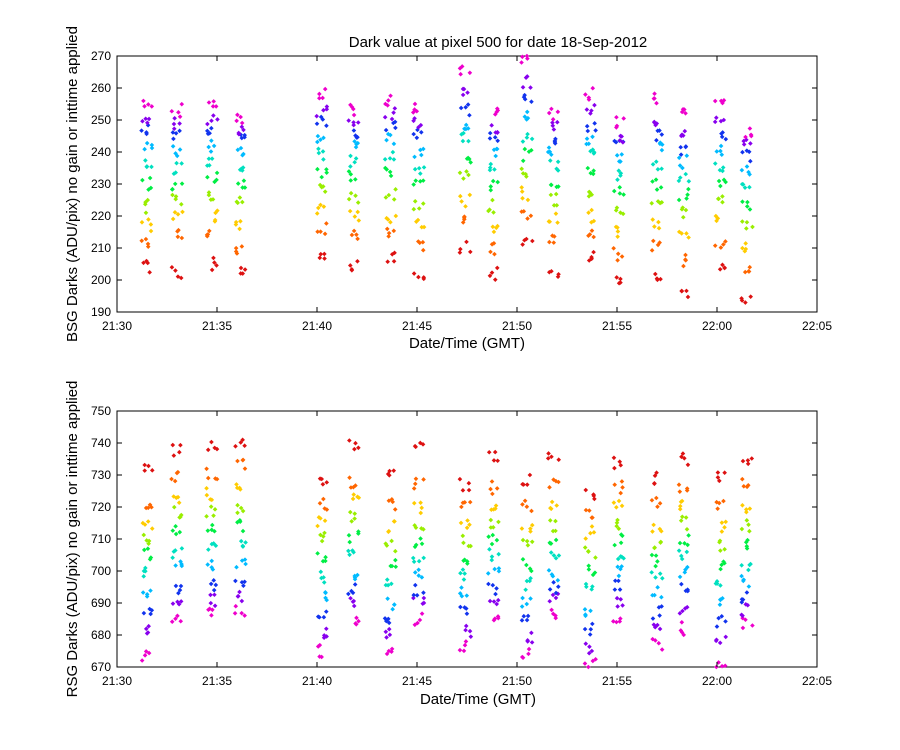  Describe the element at coordinates (317, 326) in the screenshot. I see `bsg-x-tick-label: 21:40` at that location.